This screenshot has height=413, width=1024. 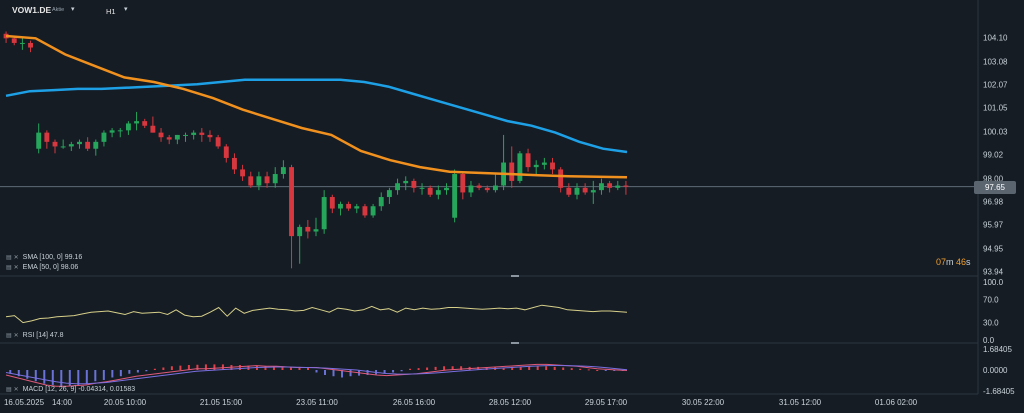 What do you see at coordinates (991, 299) in the screenshot?
I see `rsi-tick-label: 70.0` at bounding box center [991, 299].